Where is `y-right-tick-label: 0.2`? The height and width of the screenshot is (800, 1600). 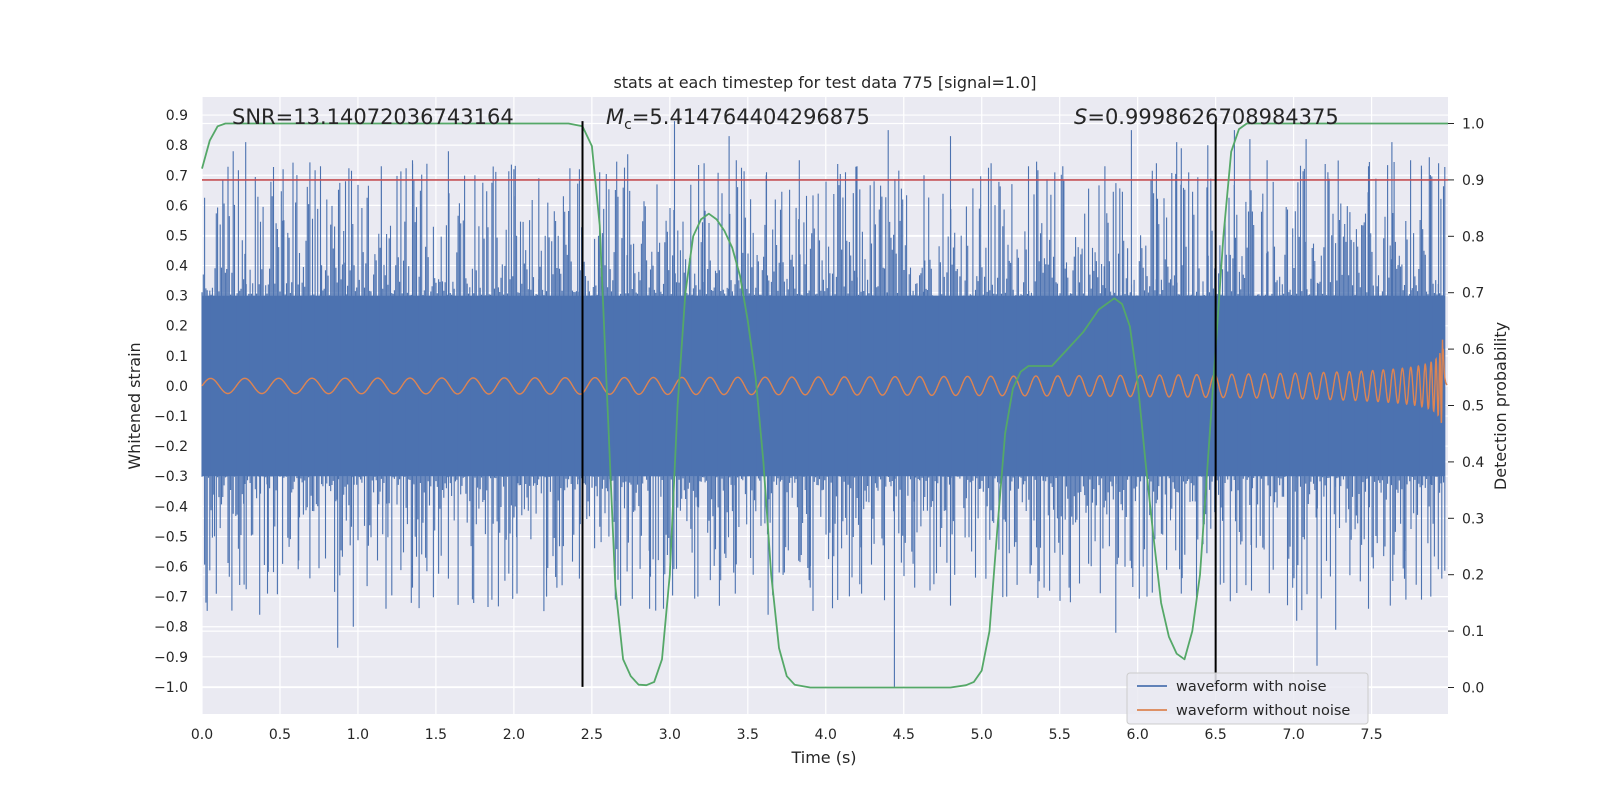 y-right-tick-label: 0.2 is located at coordinates (1473, 576).